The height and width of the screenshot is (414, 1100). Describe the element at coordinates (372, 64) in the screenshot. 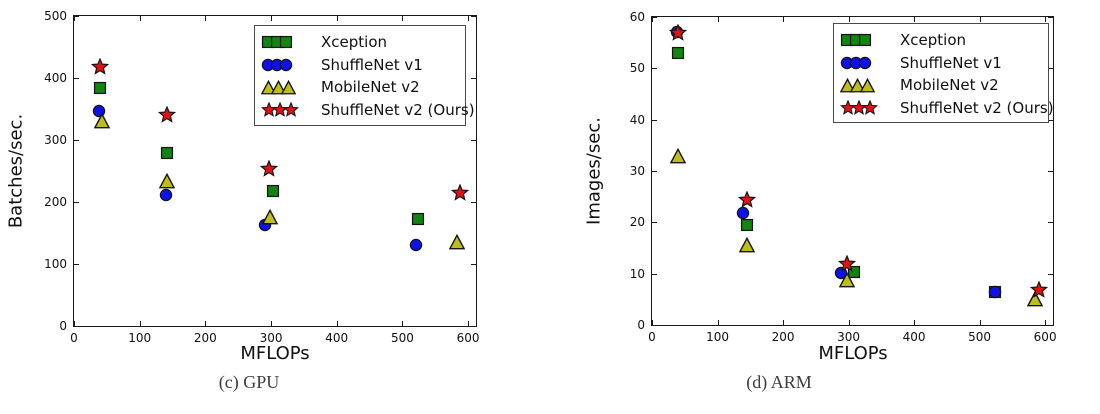

I see `legend-label: ShuffleNet v1` at that location.